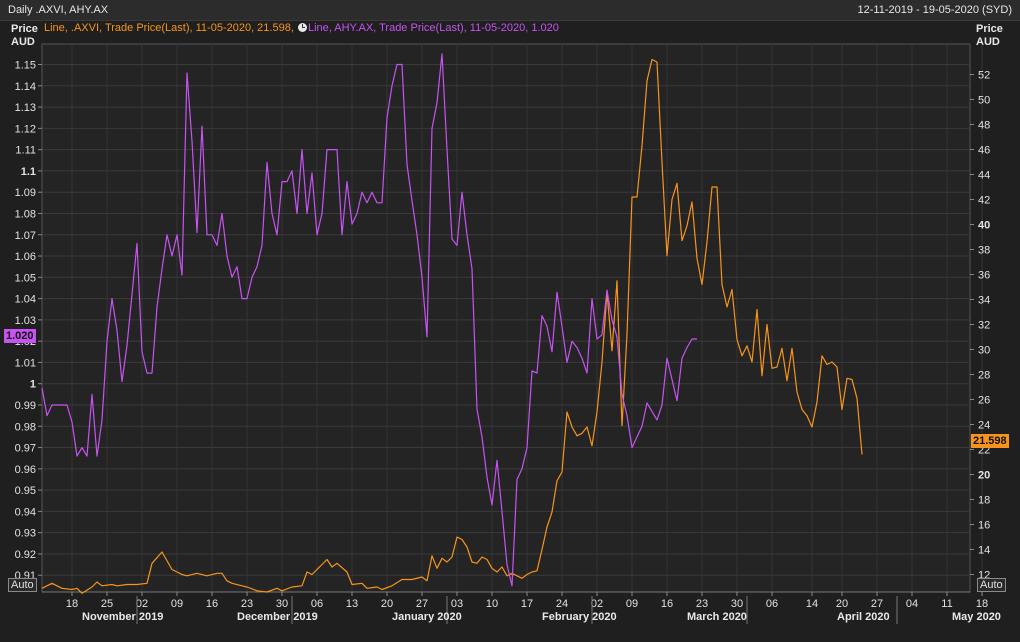 This screenshot has width=1020, height=642. Describe the element at coordinates (579, 617) in the screenshot. I see `x-month-label: February 2020` at that location.